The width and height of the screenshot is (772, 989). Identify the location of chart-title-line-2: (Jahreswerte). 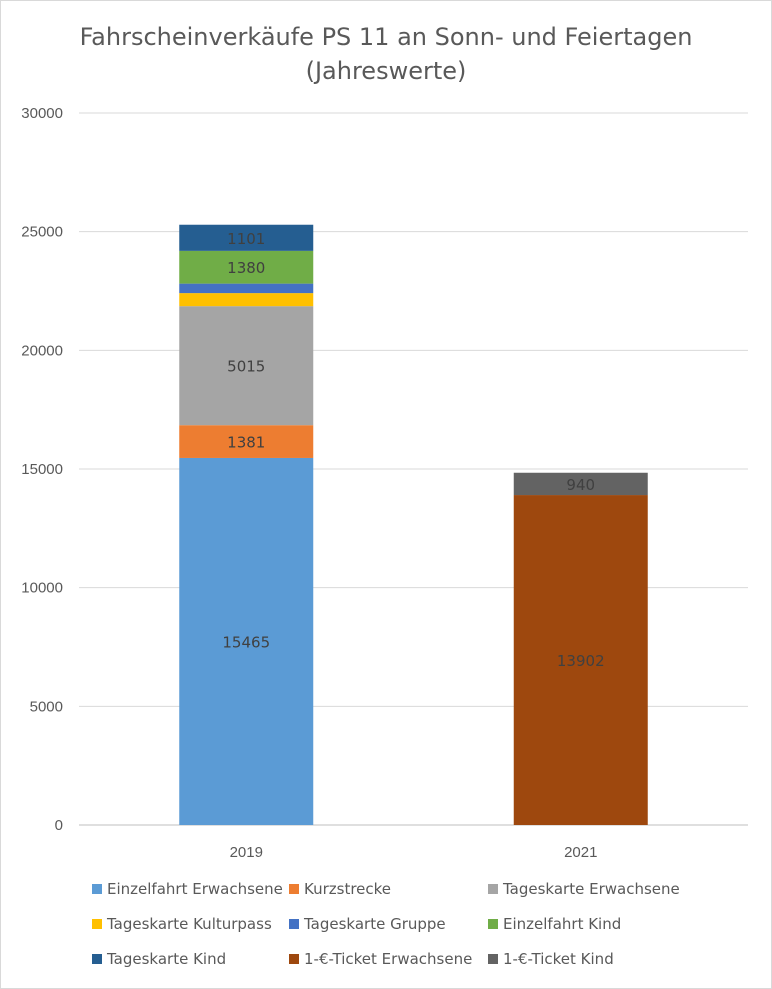
(386, 71).